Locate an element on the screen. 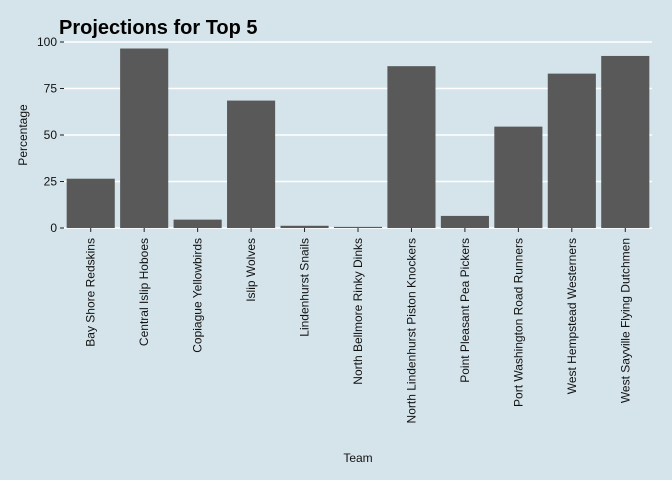 This screenshot has height=480, width=672. y-axis: 0 25 50 75 100 is located at coordinates (50, 135).